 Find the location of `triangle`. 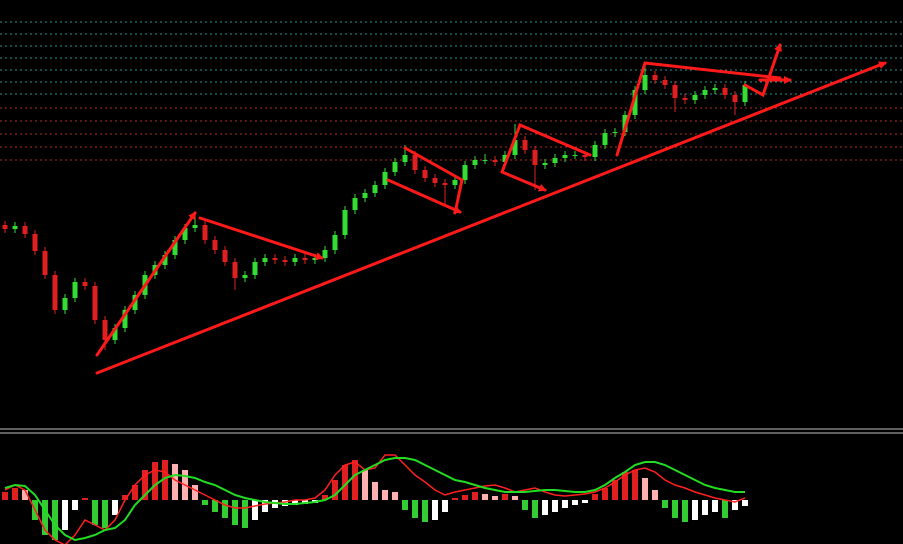

triangle is located at coordinates (698, 109).